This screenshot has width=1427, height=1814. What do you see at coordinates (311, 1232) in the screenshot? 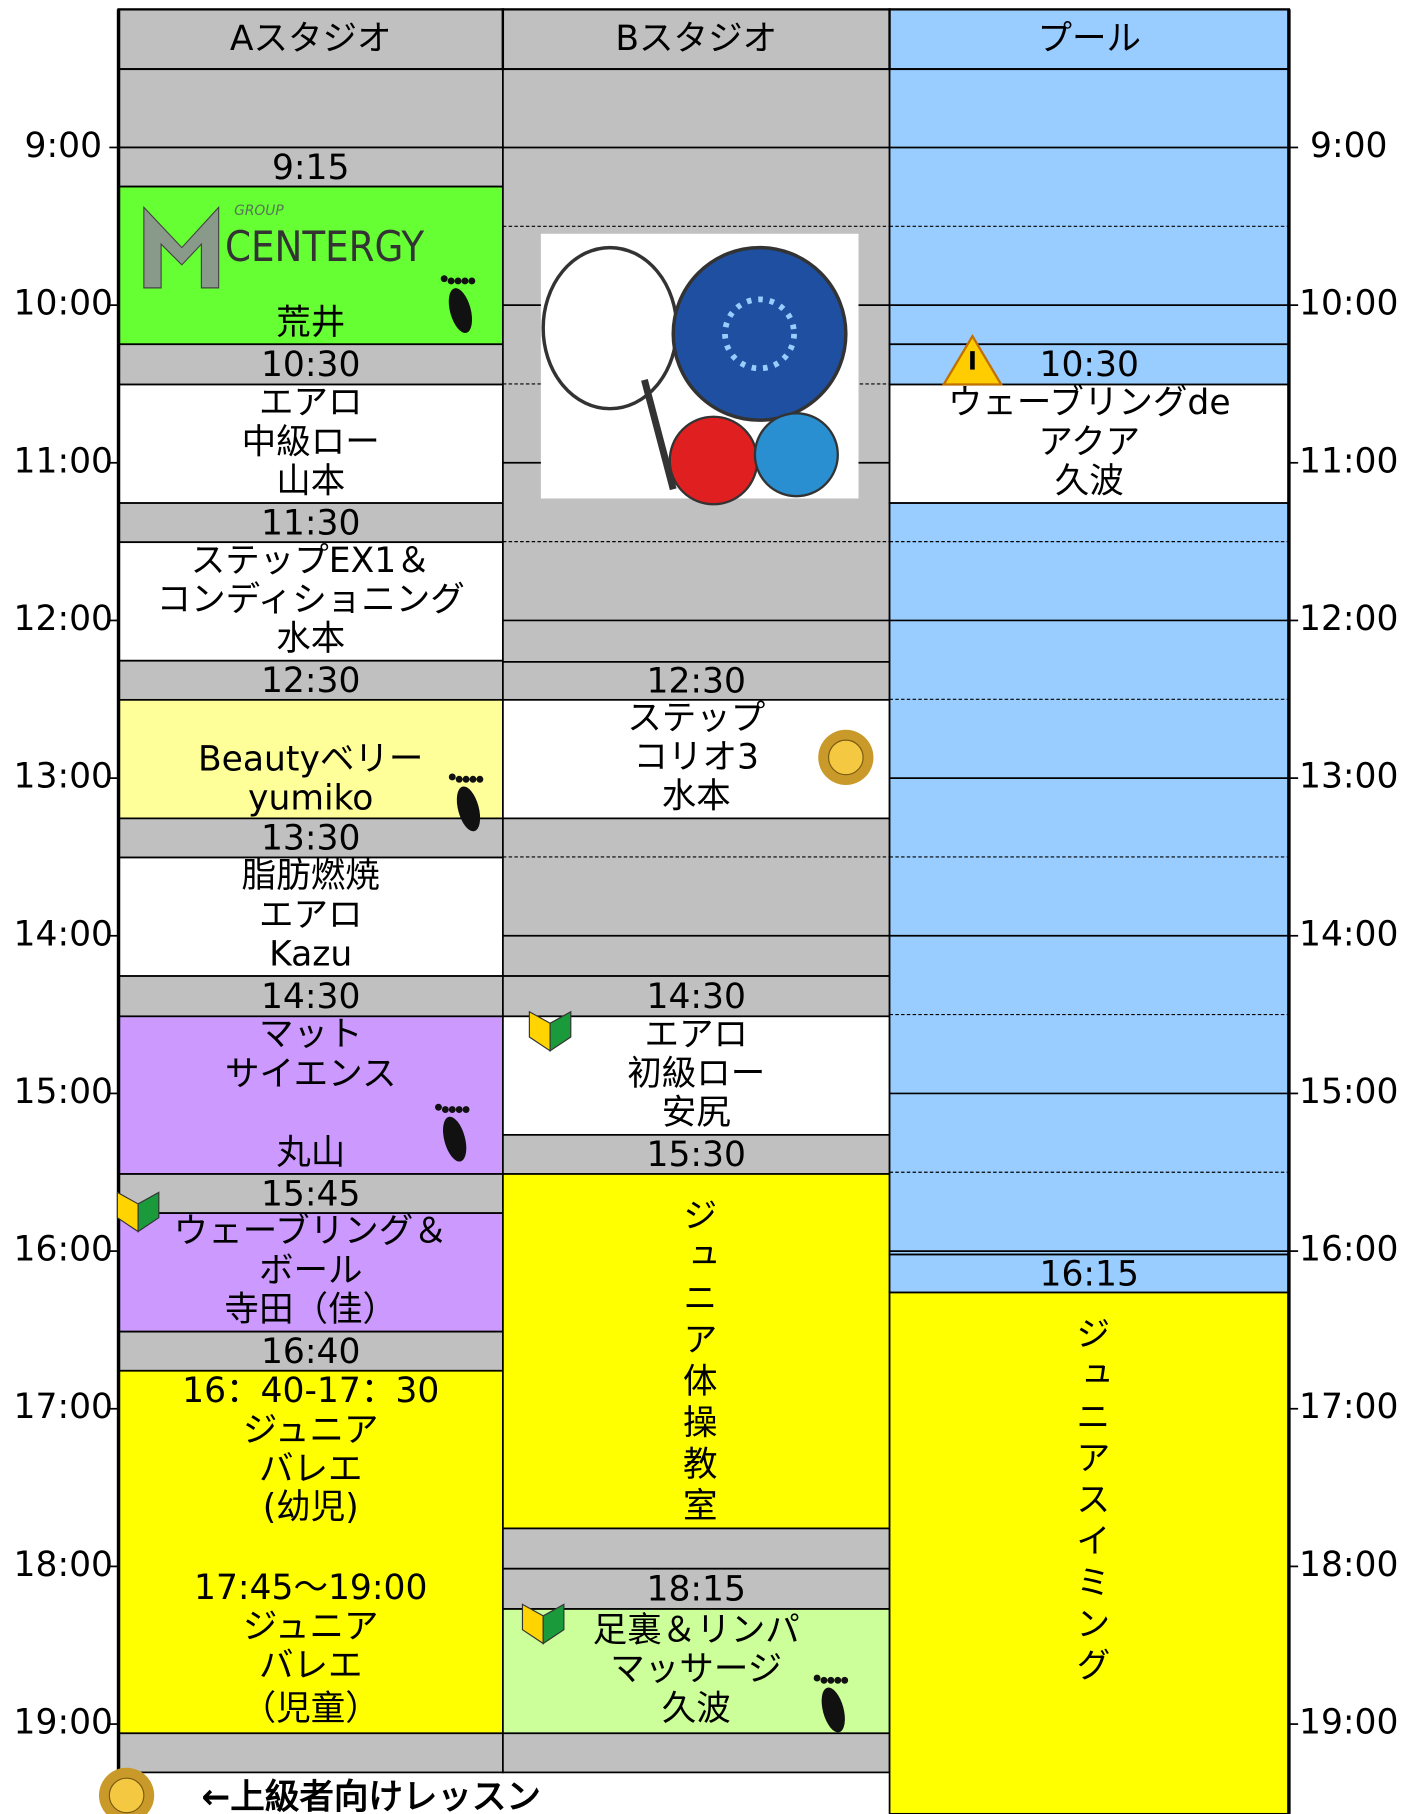
I see `lesson-text: ウェーブリング＆` at bounding box center [311, 1232].